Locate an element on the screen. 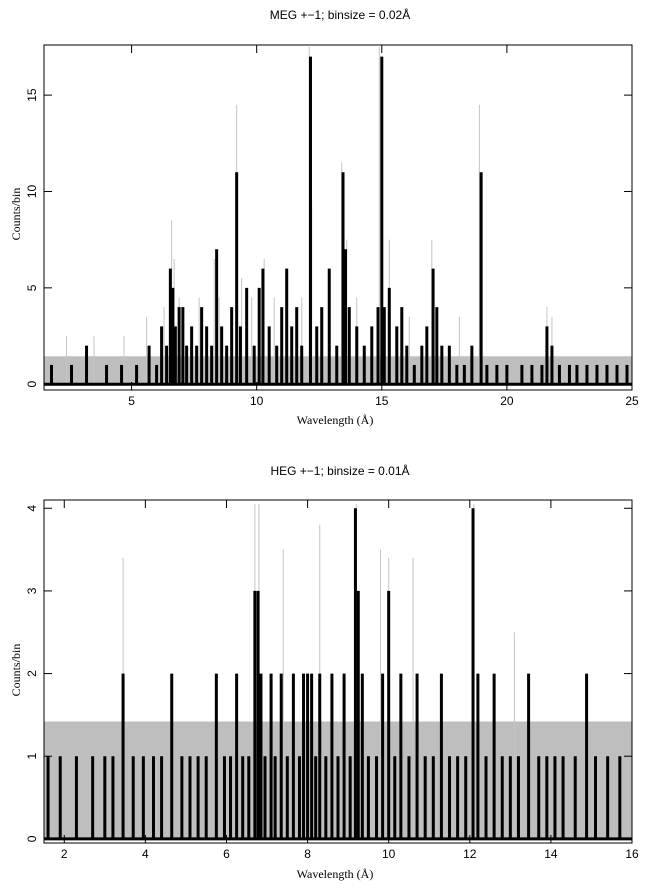 The width and height of the screenshot is (649, 891). meg-x-tick-label: 15 is located at coordinates (382, 401).